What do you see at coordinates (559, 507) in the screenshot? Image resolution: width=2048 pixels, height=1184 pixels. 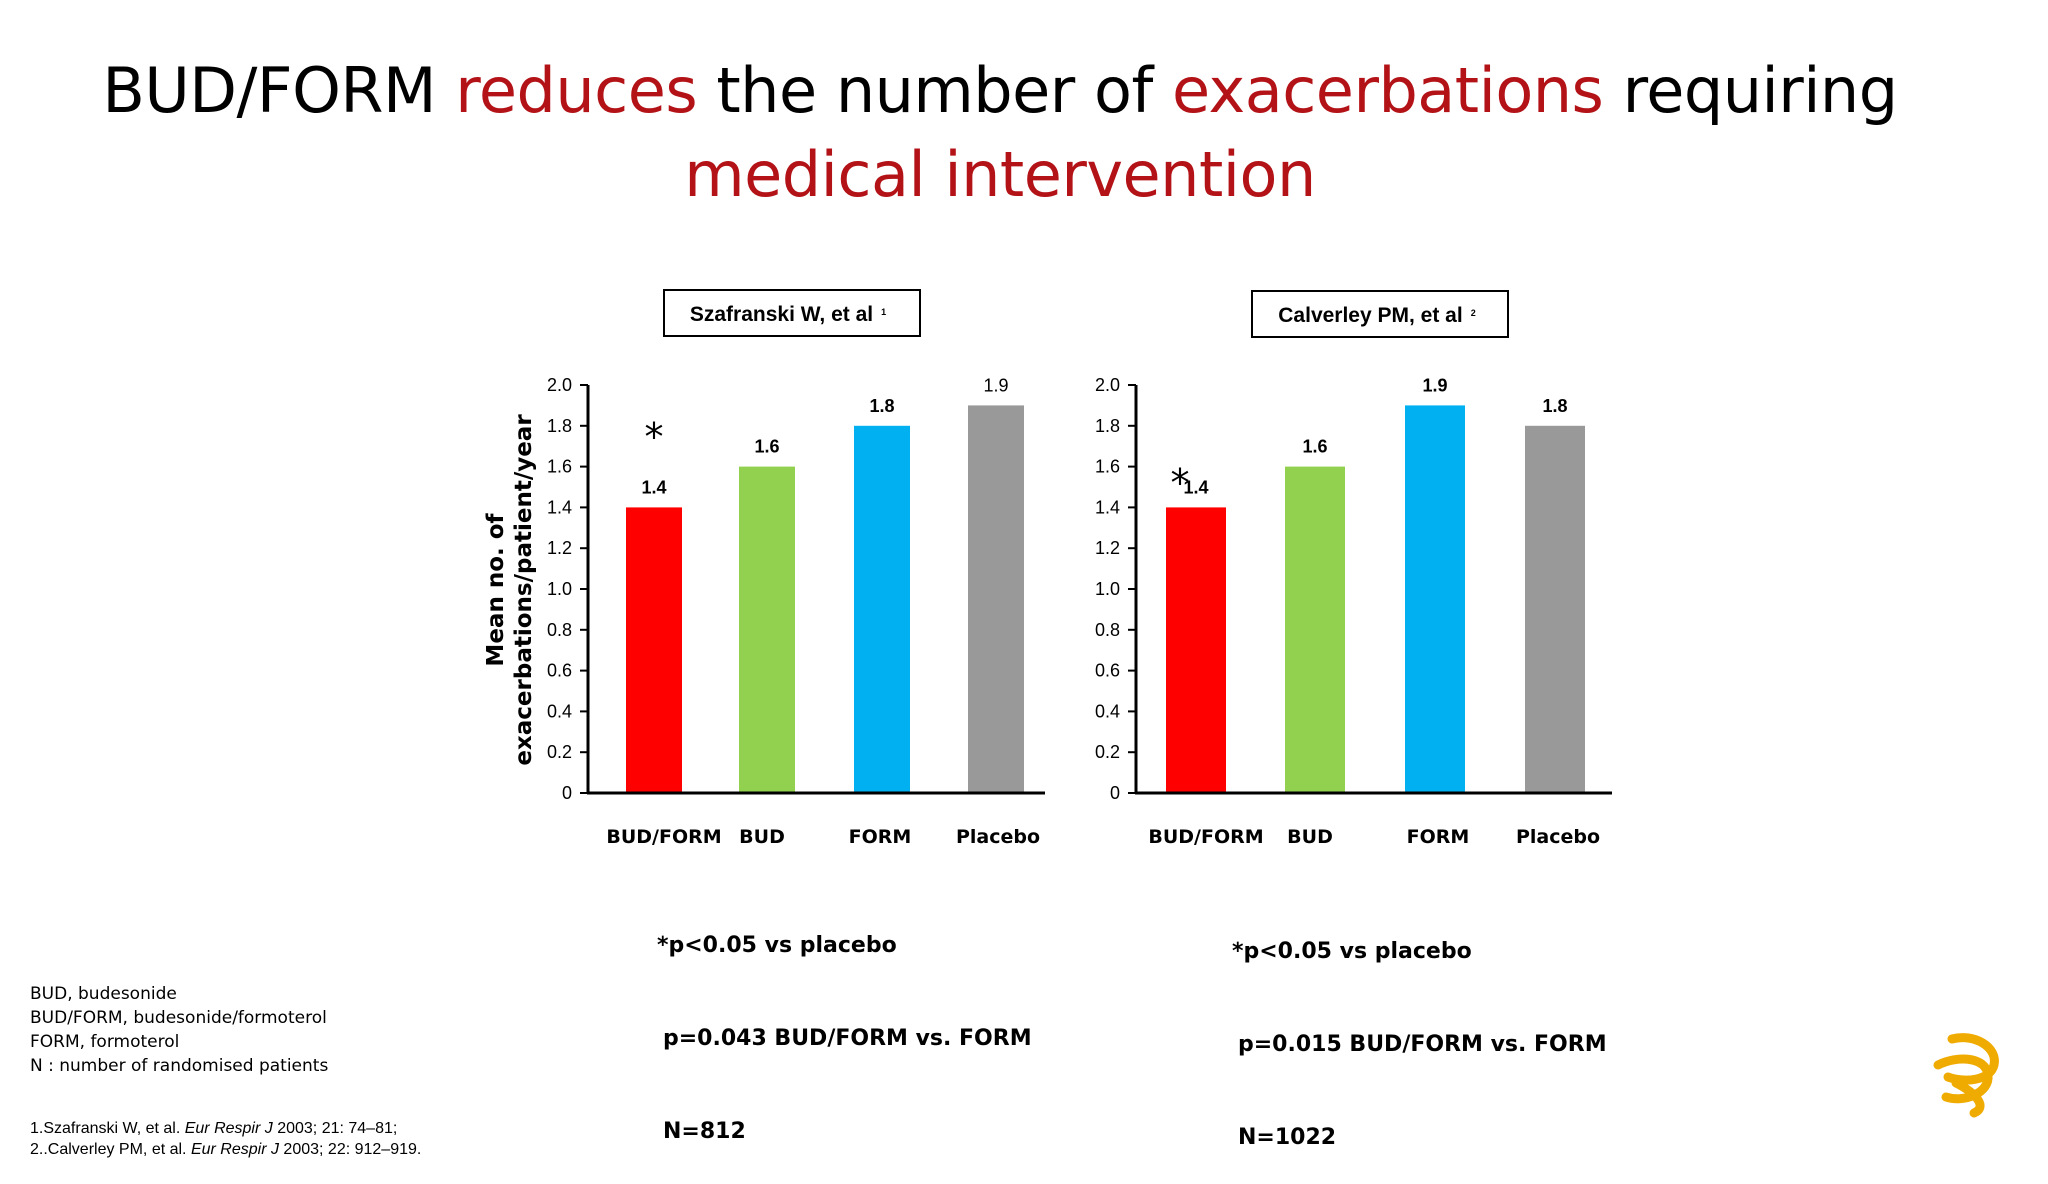 I see `chart-1-y-tick-label: 1.4` at bounding box center [559, 507].